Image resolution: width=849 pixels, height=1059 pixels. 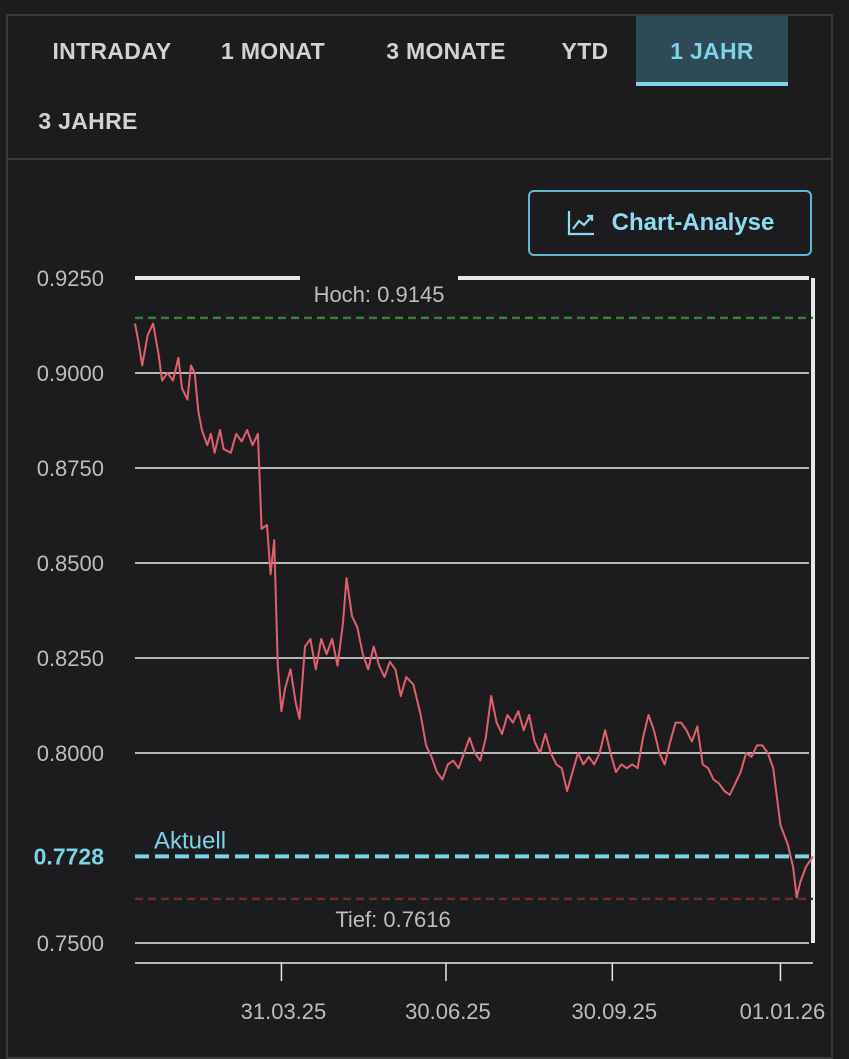 What do you see at coordinates (379, 294) in the screenshot?
I see `high-label: Hoch: 0.9145` at bounding box center [379, 294].